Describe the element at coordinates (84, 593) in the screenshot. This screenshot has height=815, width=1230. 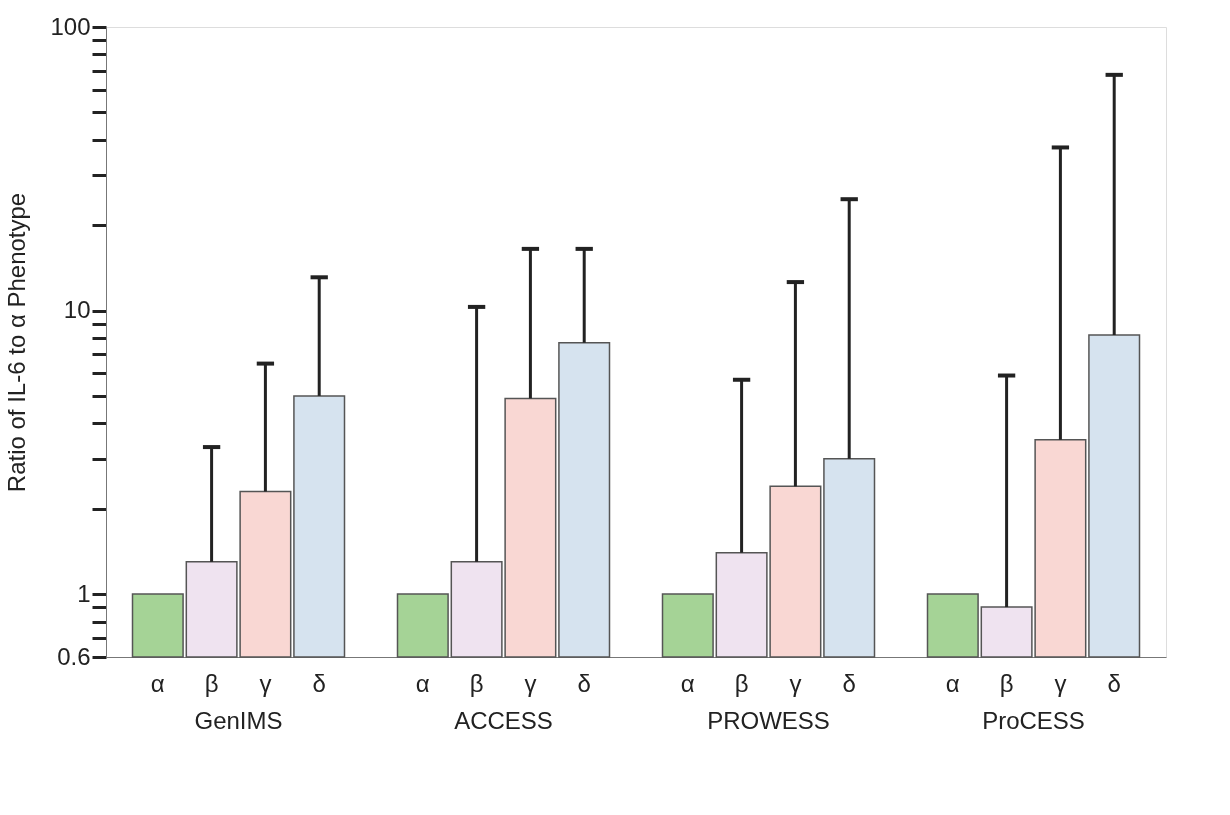
I see `y-tick-label: 1` at that location.